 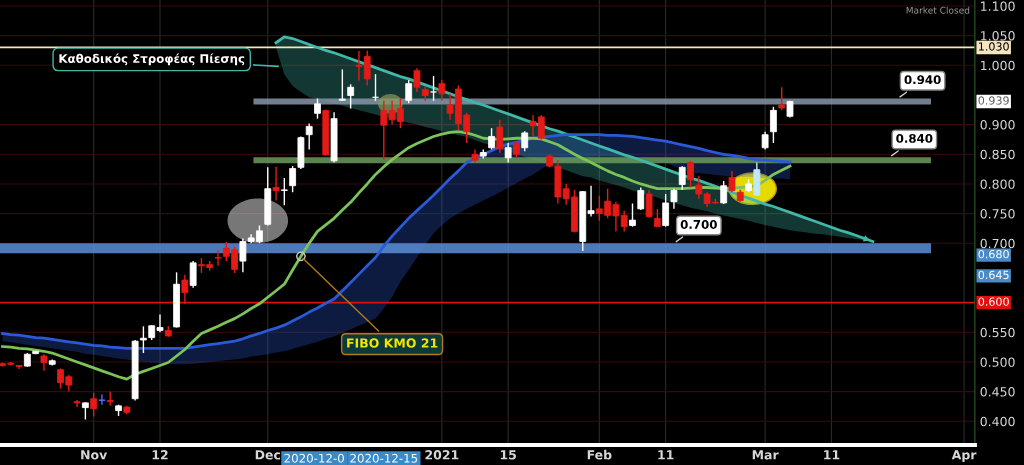 I want to click on x-tick-label: Mar, so click(x=765, y=455).